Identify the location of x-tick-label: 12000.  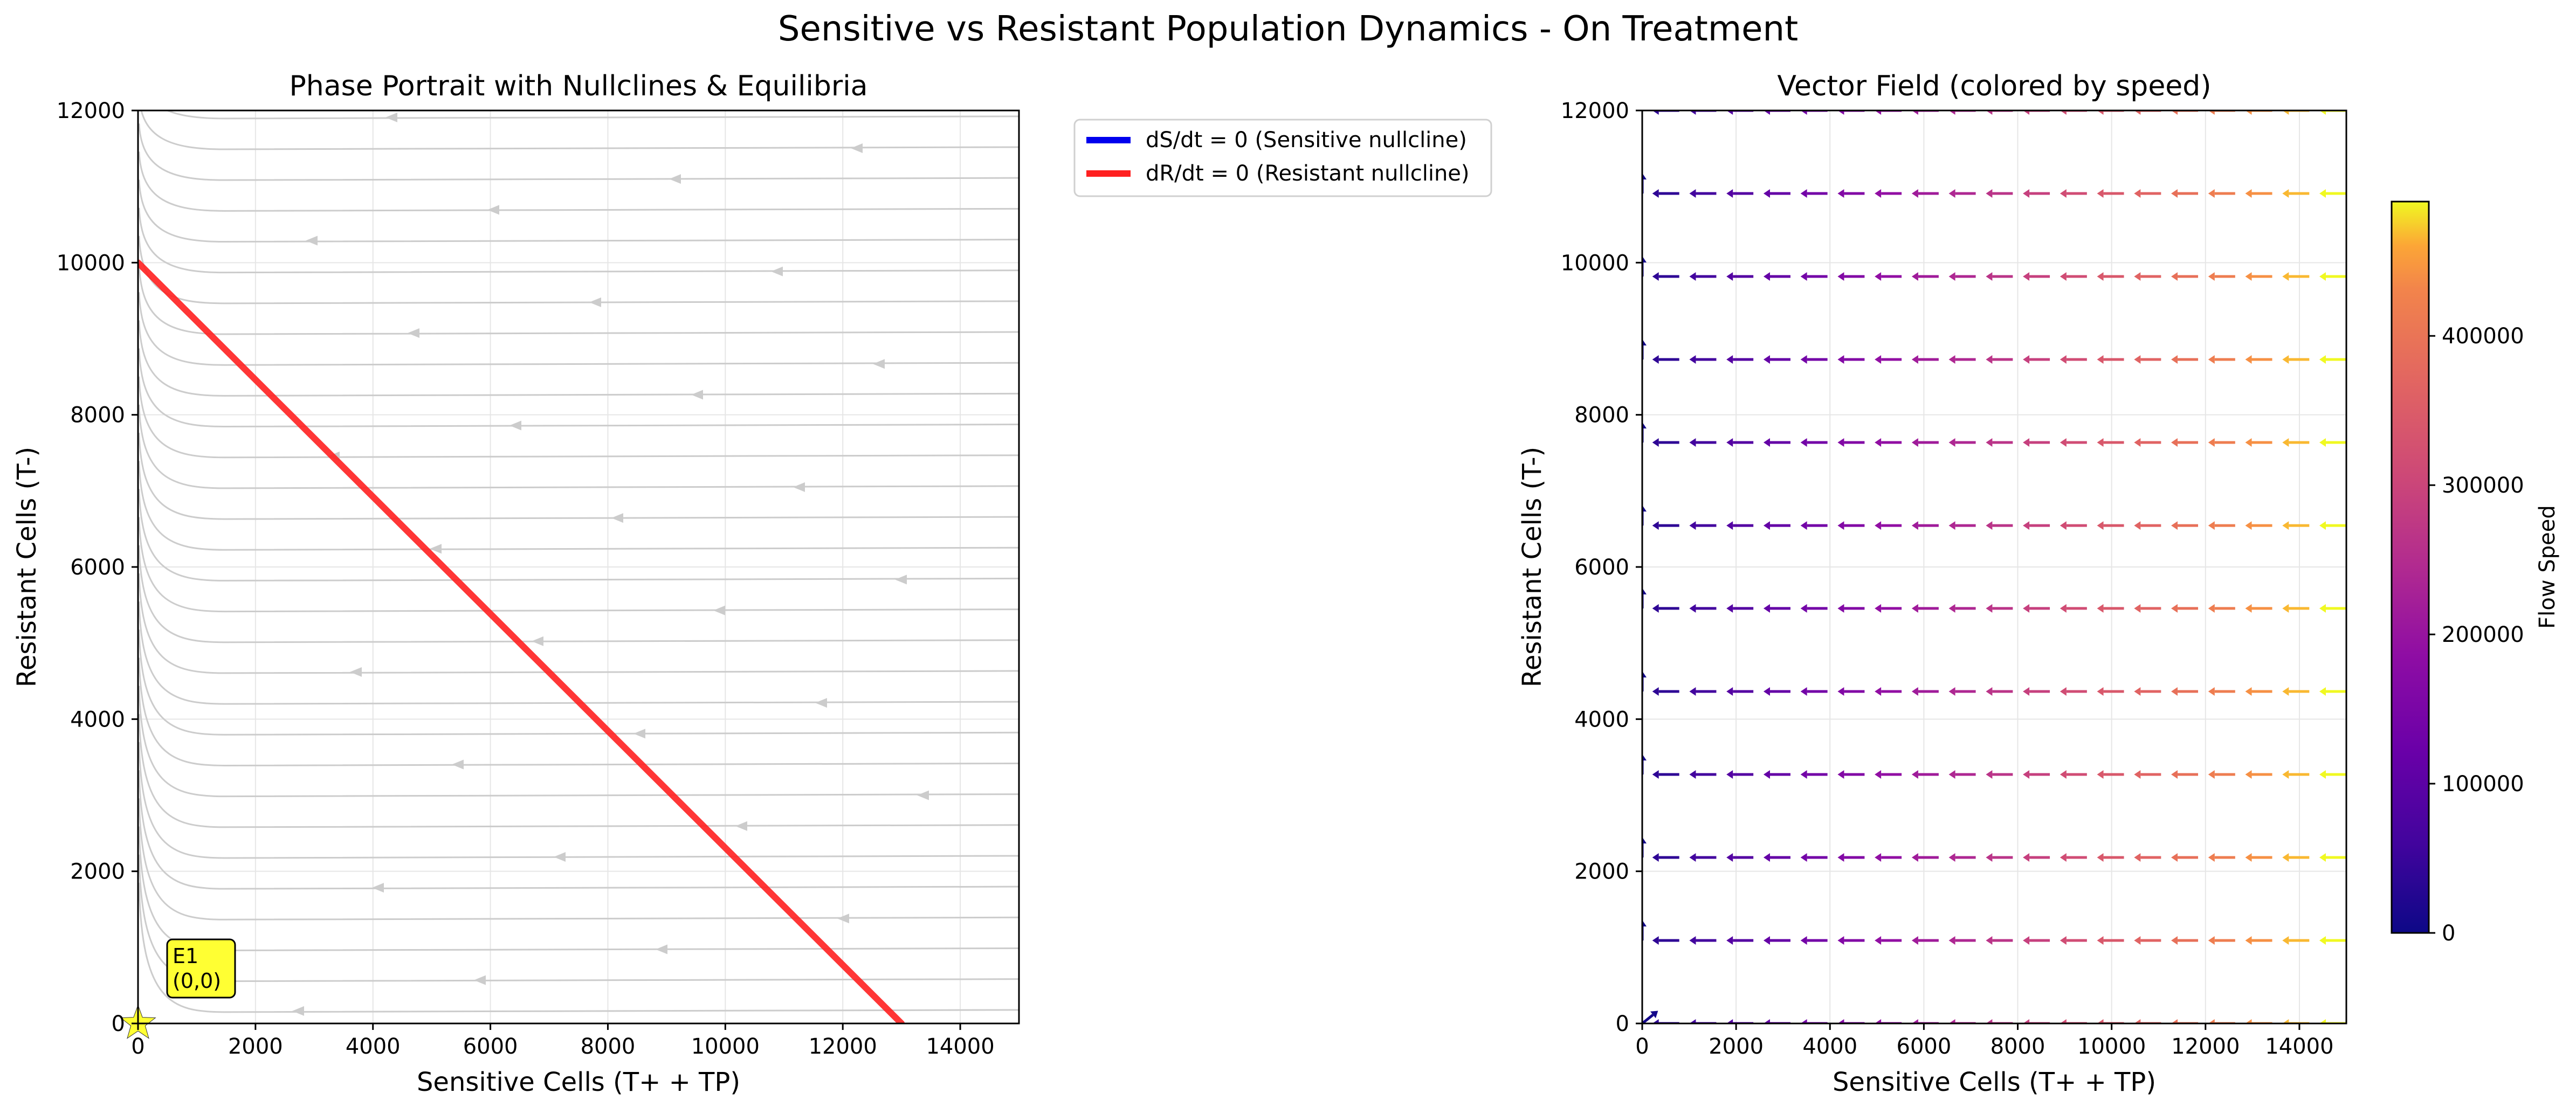
(843, 1046).